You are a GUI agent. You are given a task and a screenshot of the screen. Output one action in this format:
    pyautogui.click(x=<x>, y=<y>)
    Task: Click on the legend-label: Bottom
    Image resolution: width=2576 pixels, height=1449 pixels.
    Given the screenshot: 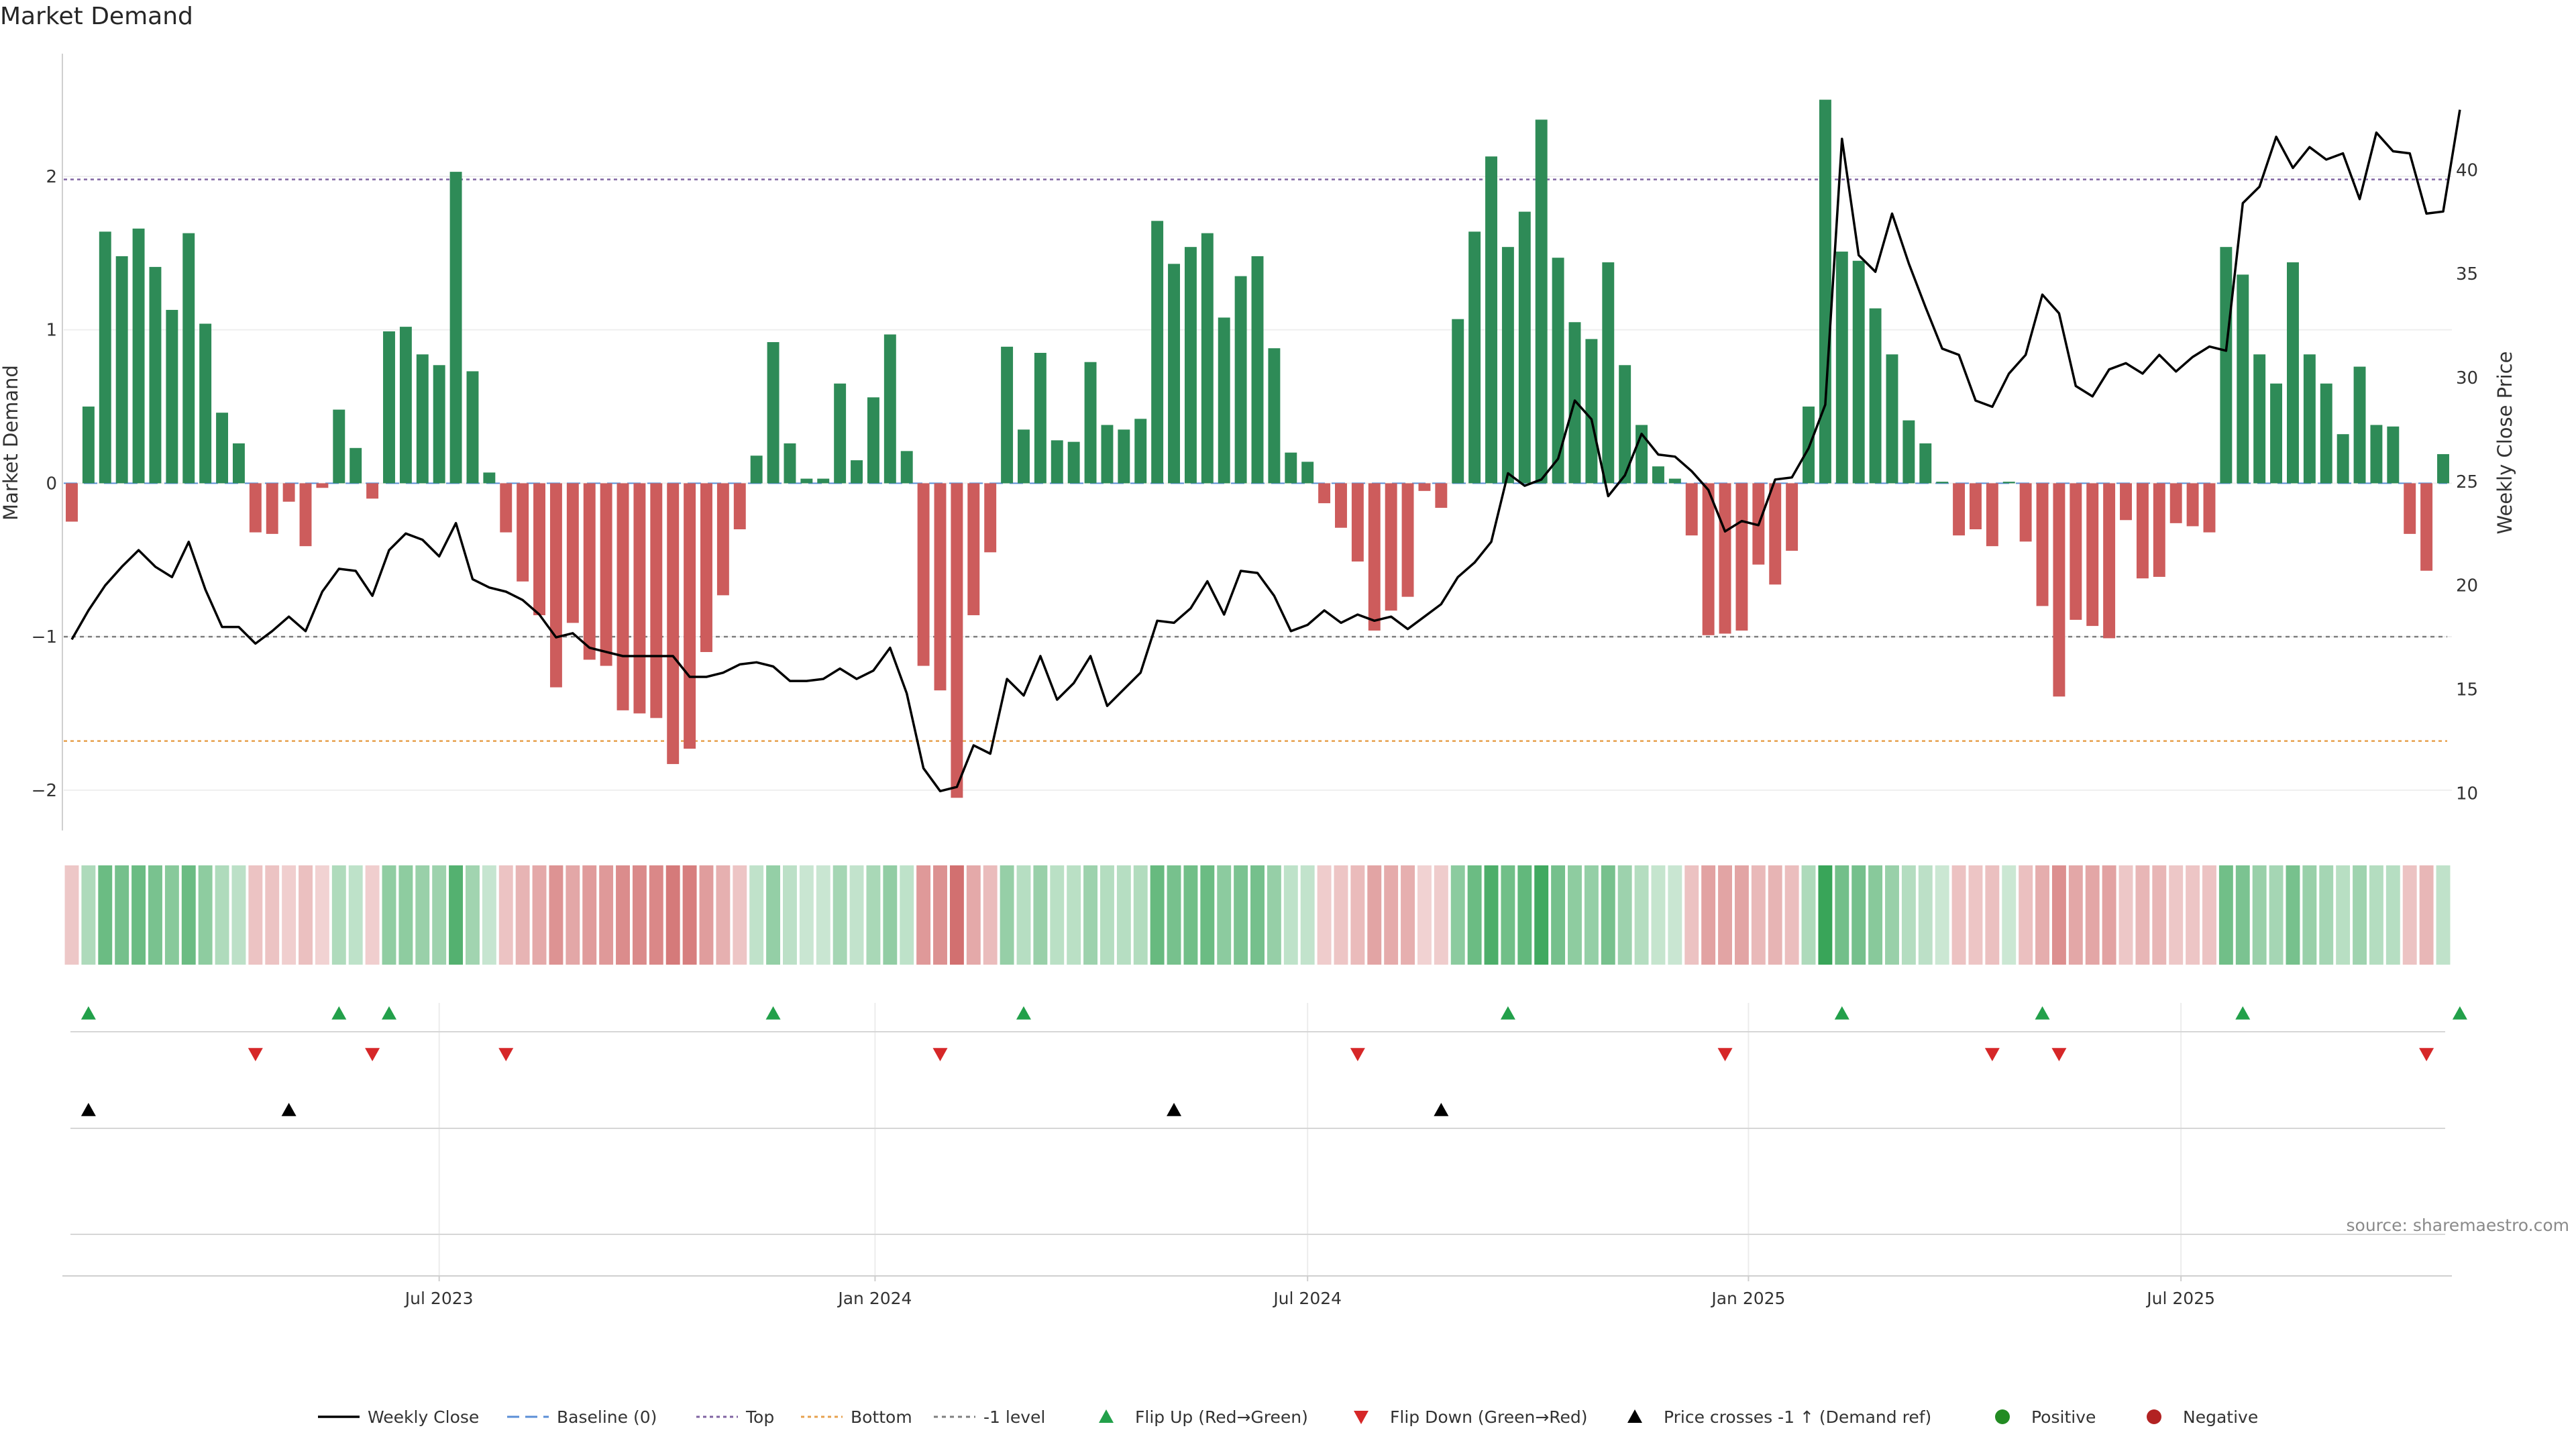 What is the action you would take?
    pyautogui.click(x=881, y=1417)
    